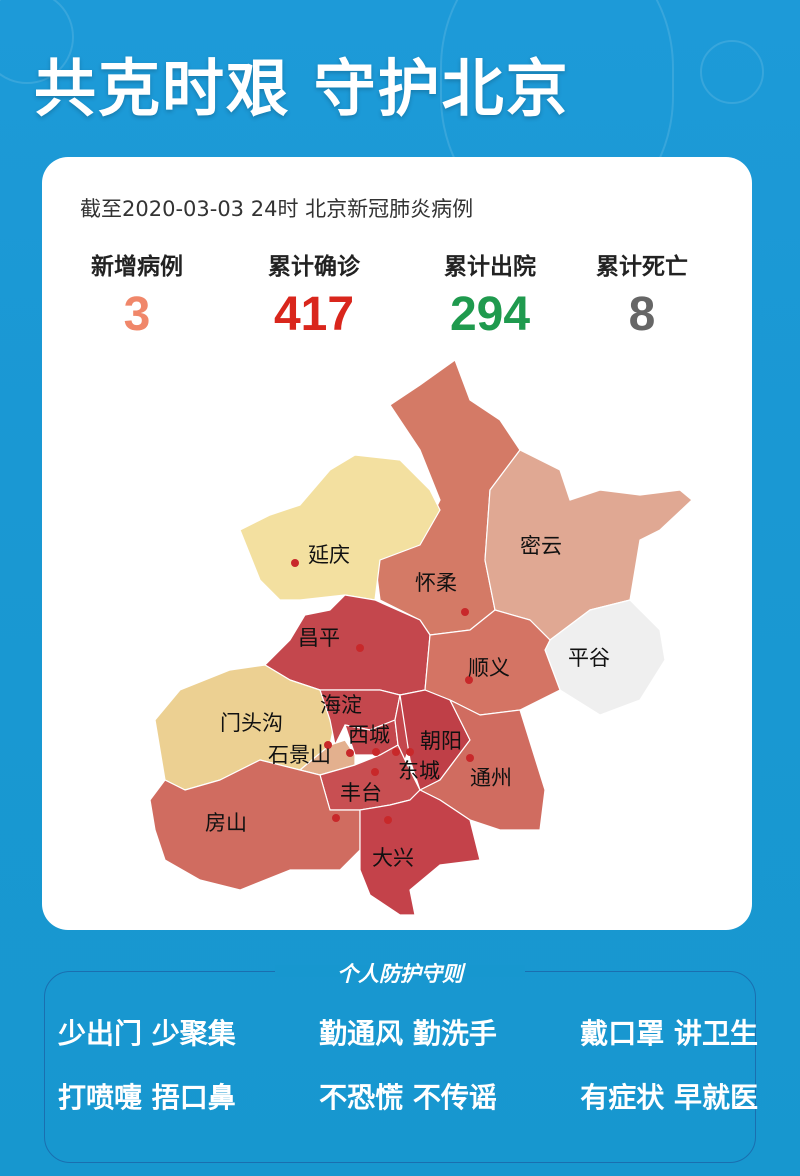  Describe the element at coordinates (642, 267) in the screenshot. I see `stat-label: 累计死亡` at that location.